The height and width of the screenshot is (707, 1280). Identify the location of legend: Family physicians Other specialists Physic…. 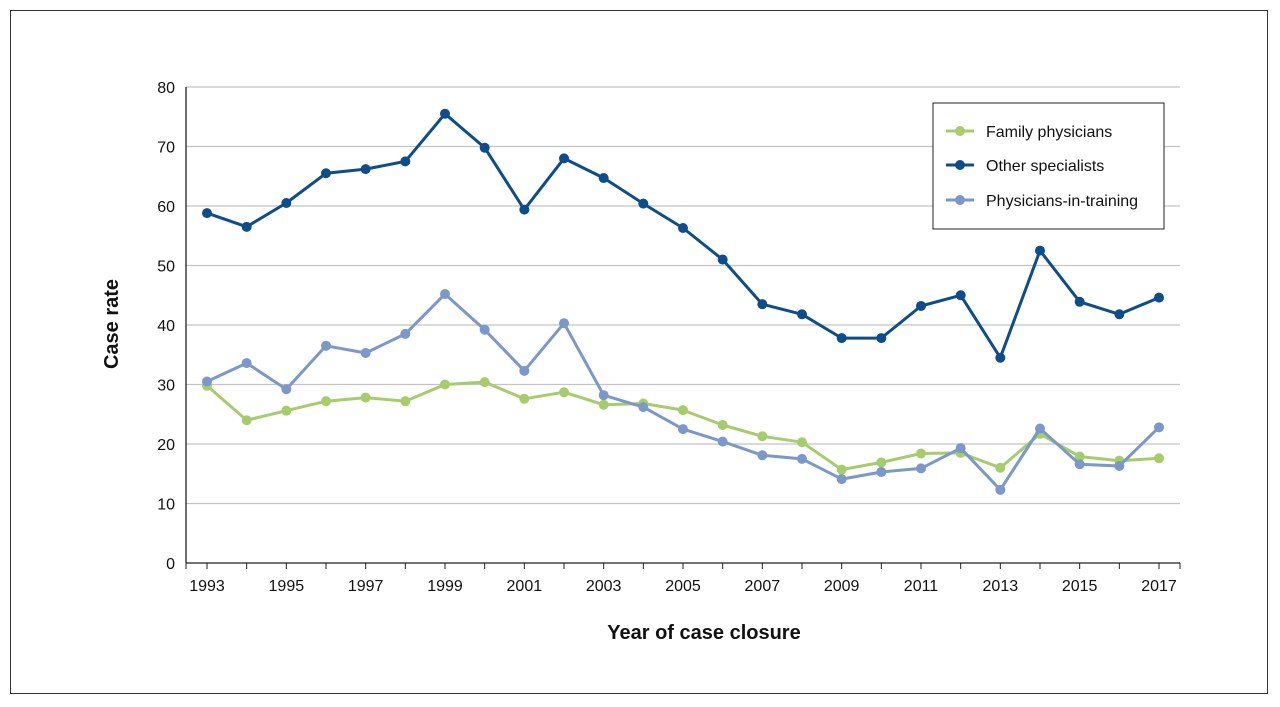
(1048, 166).